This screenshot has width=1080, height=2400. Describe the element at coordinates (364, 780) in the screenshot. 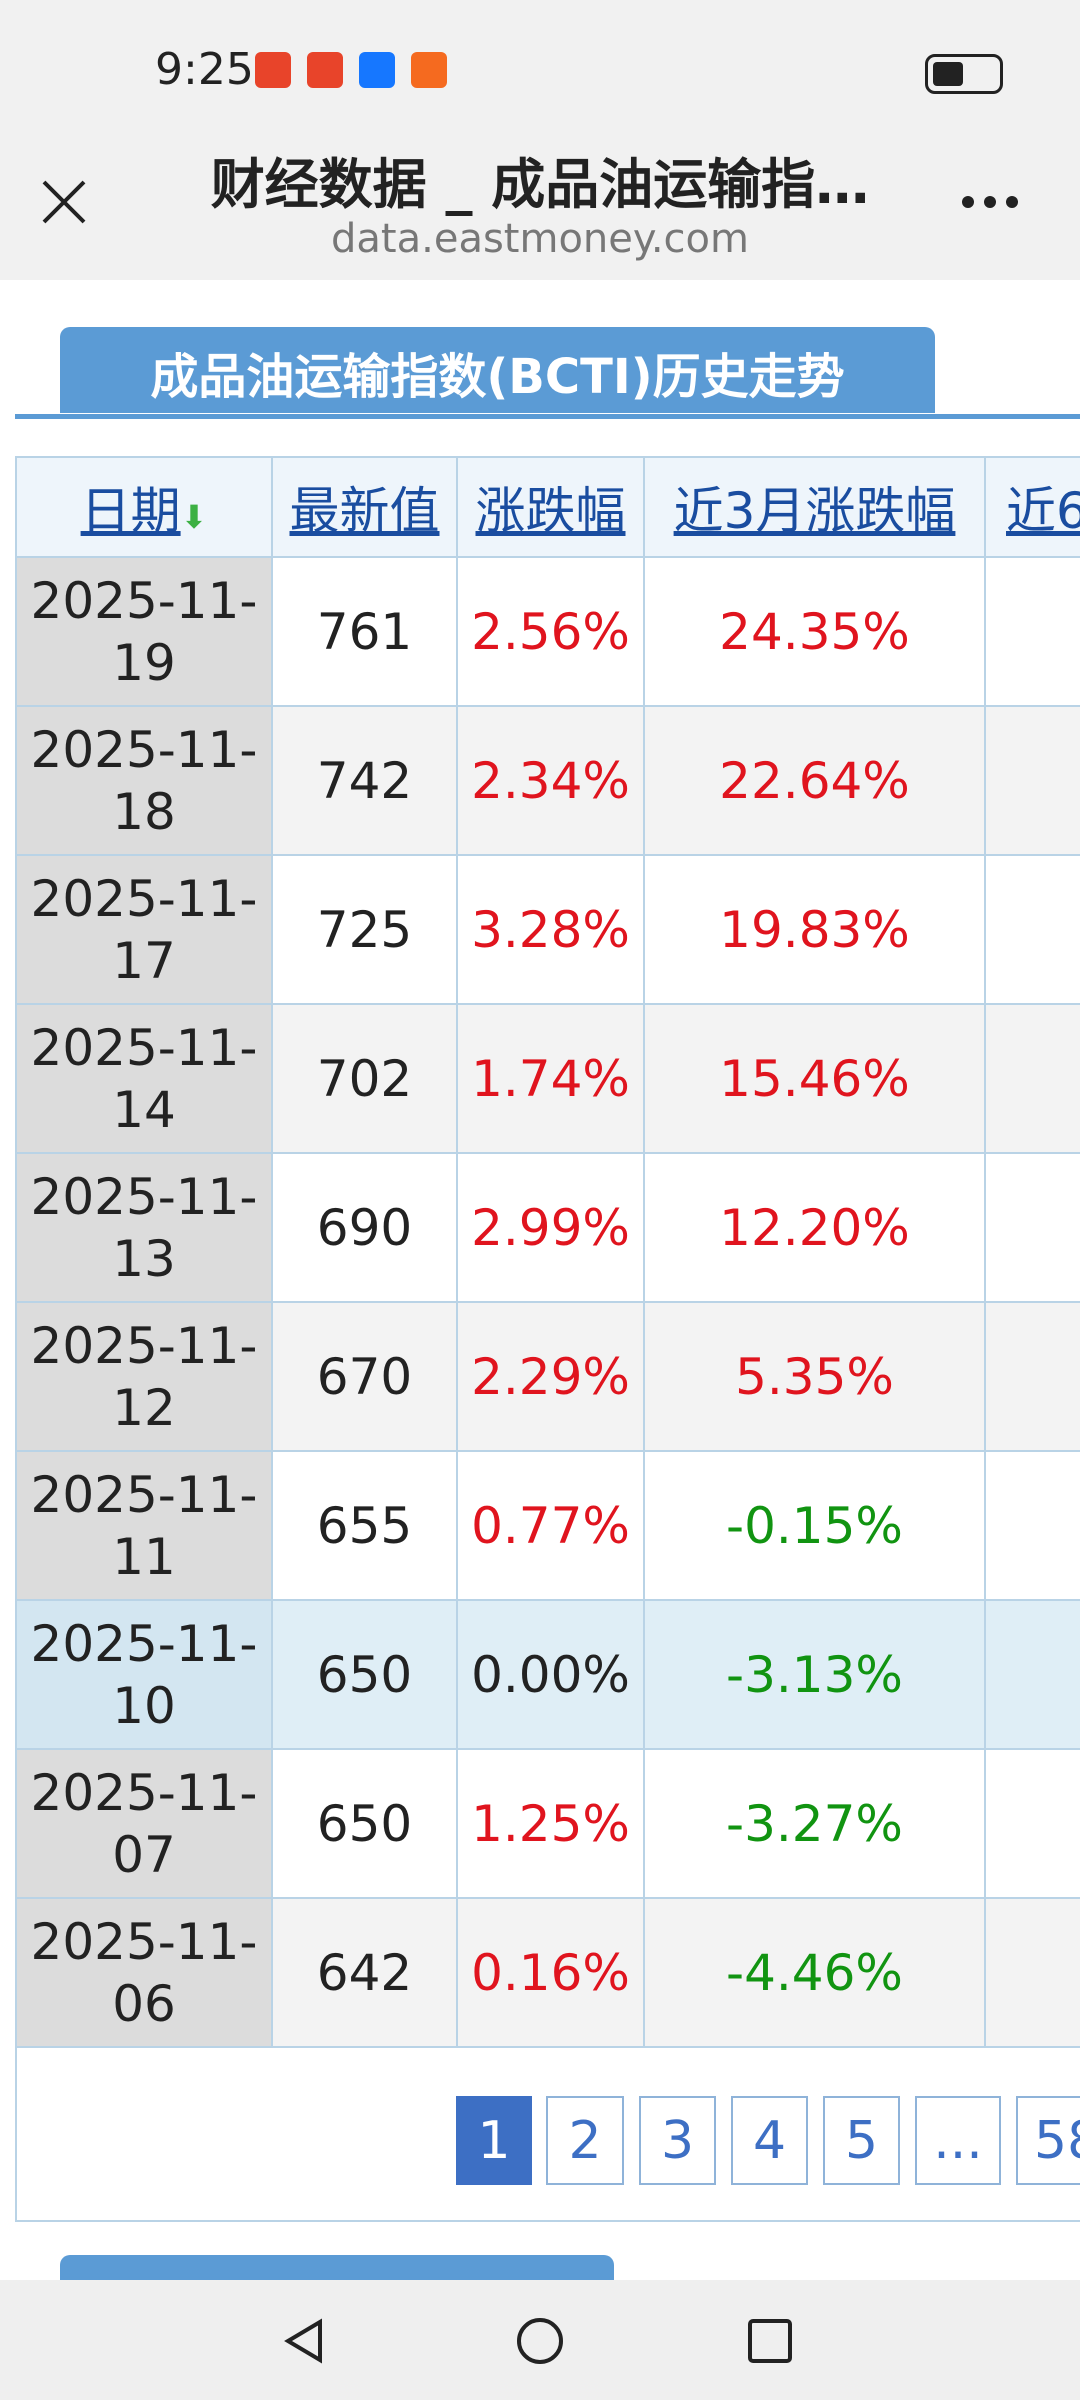

I see `value-cell: 742` at that location.